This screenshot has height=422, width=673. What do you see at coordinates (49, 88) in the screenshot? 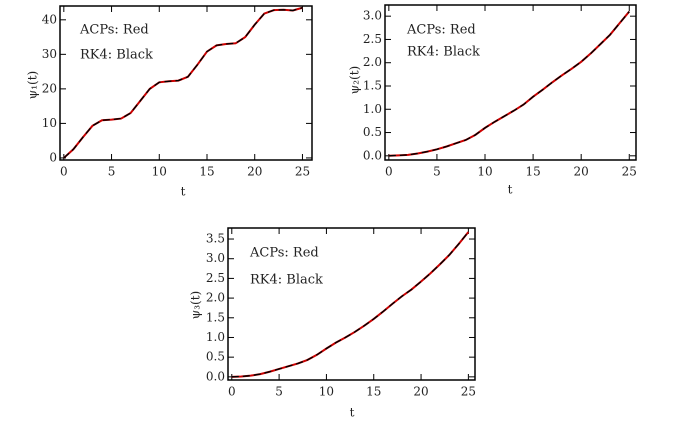
I see `y-tick-label: 20` at bounding box center [49, 88].